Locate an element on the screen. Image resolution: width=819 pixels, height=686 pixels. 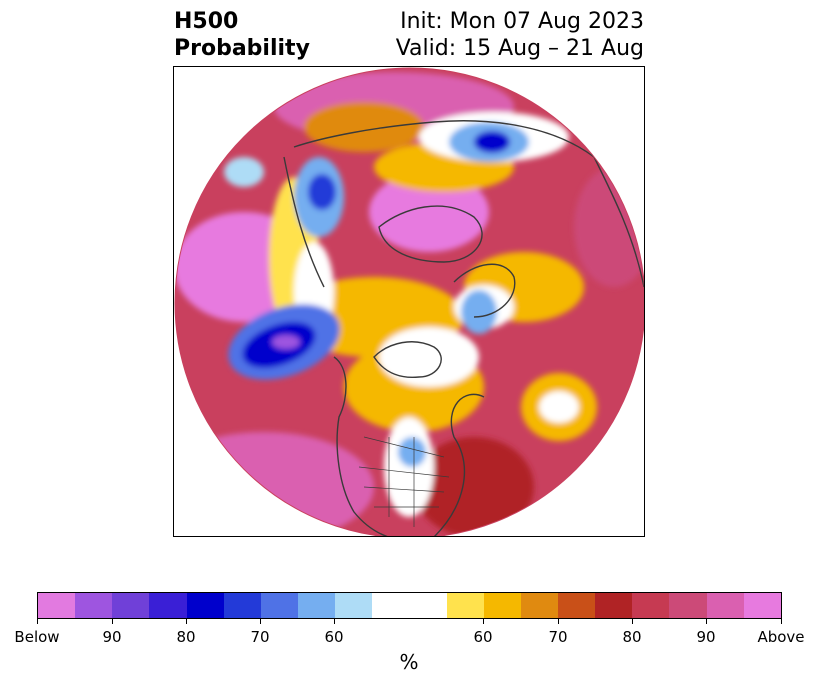
asia-east-coast is located at coordinates (304, 222).